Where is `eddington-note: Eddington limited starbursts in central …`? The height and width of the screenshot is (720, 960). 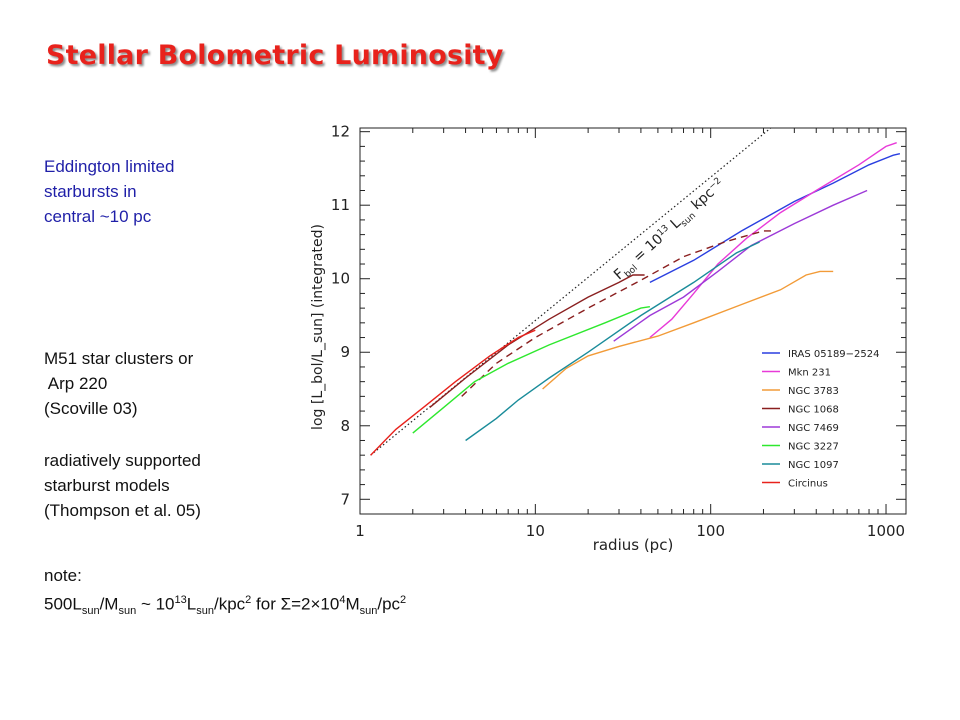
eddington-note: Eddington limited starbursts in central … is located at coordinates (109, 191).